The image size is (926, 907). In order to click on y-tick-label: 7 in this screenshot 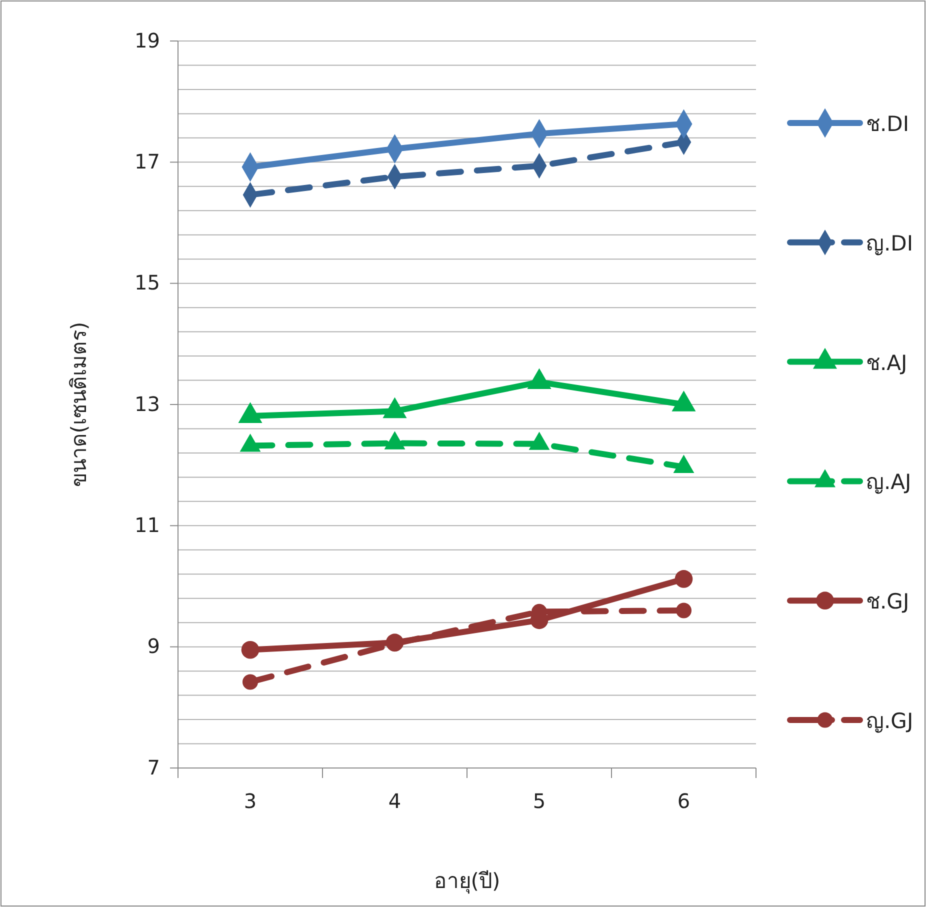, I will do `click(153, 767)`.